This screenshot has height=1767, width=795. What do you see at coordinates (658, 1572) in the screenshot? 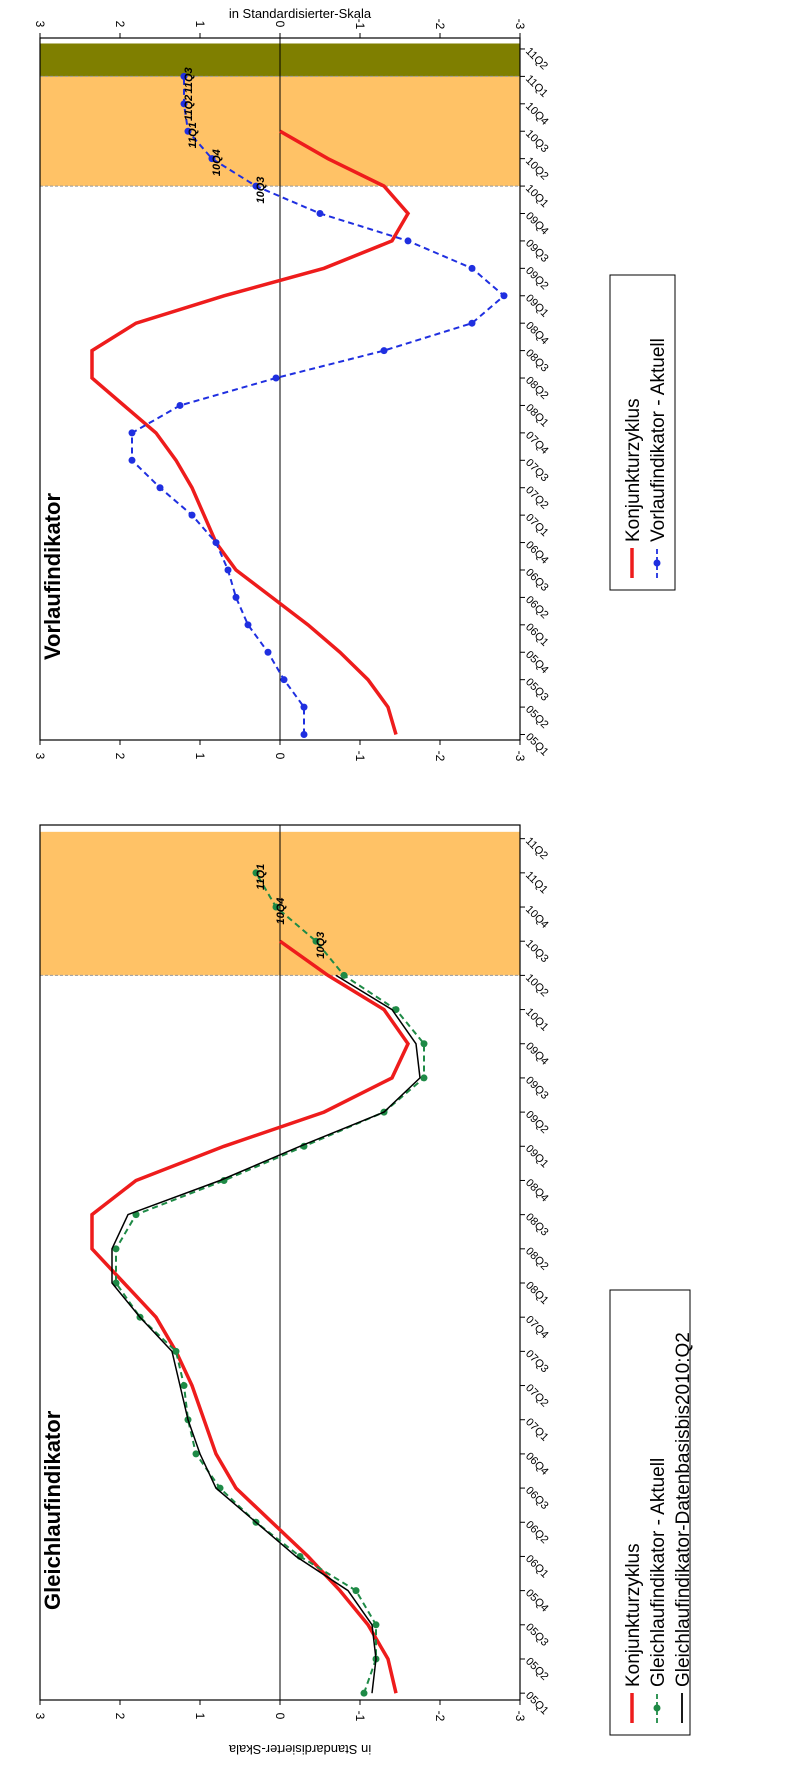
I see `legend-label: Gleichlaufindikator - Aktuell` at bounding box center [658, 1572].